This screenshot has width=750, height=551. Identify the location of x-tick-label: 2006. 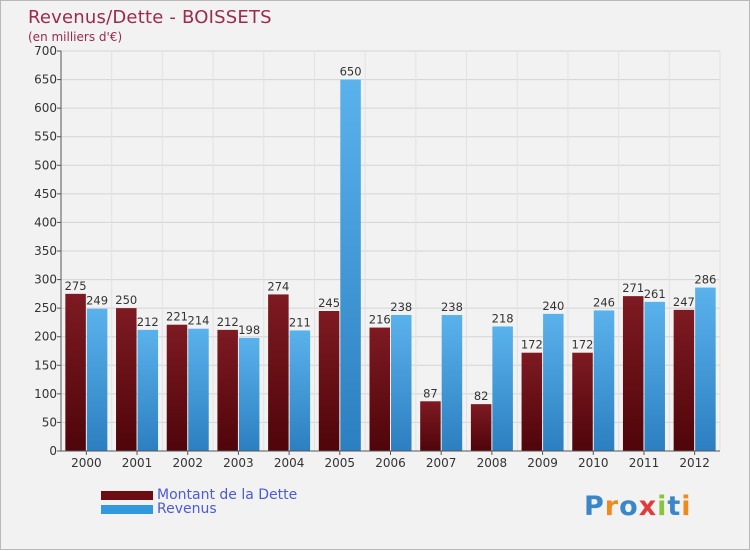
(390, 463).